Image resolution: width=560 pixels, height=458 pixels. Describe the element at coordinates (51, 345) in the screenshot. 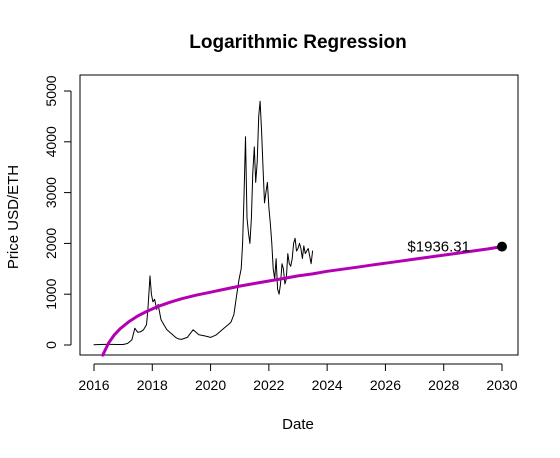

I see `y-tick-label: 0` at that location.